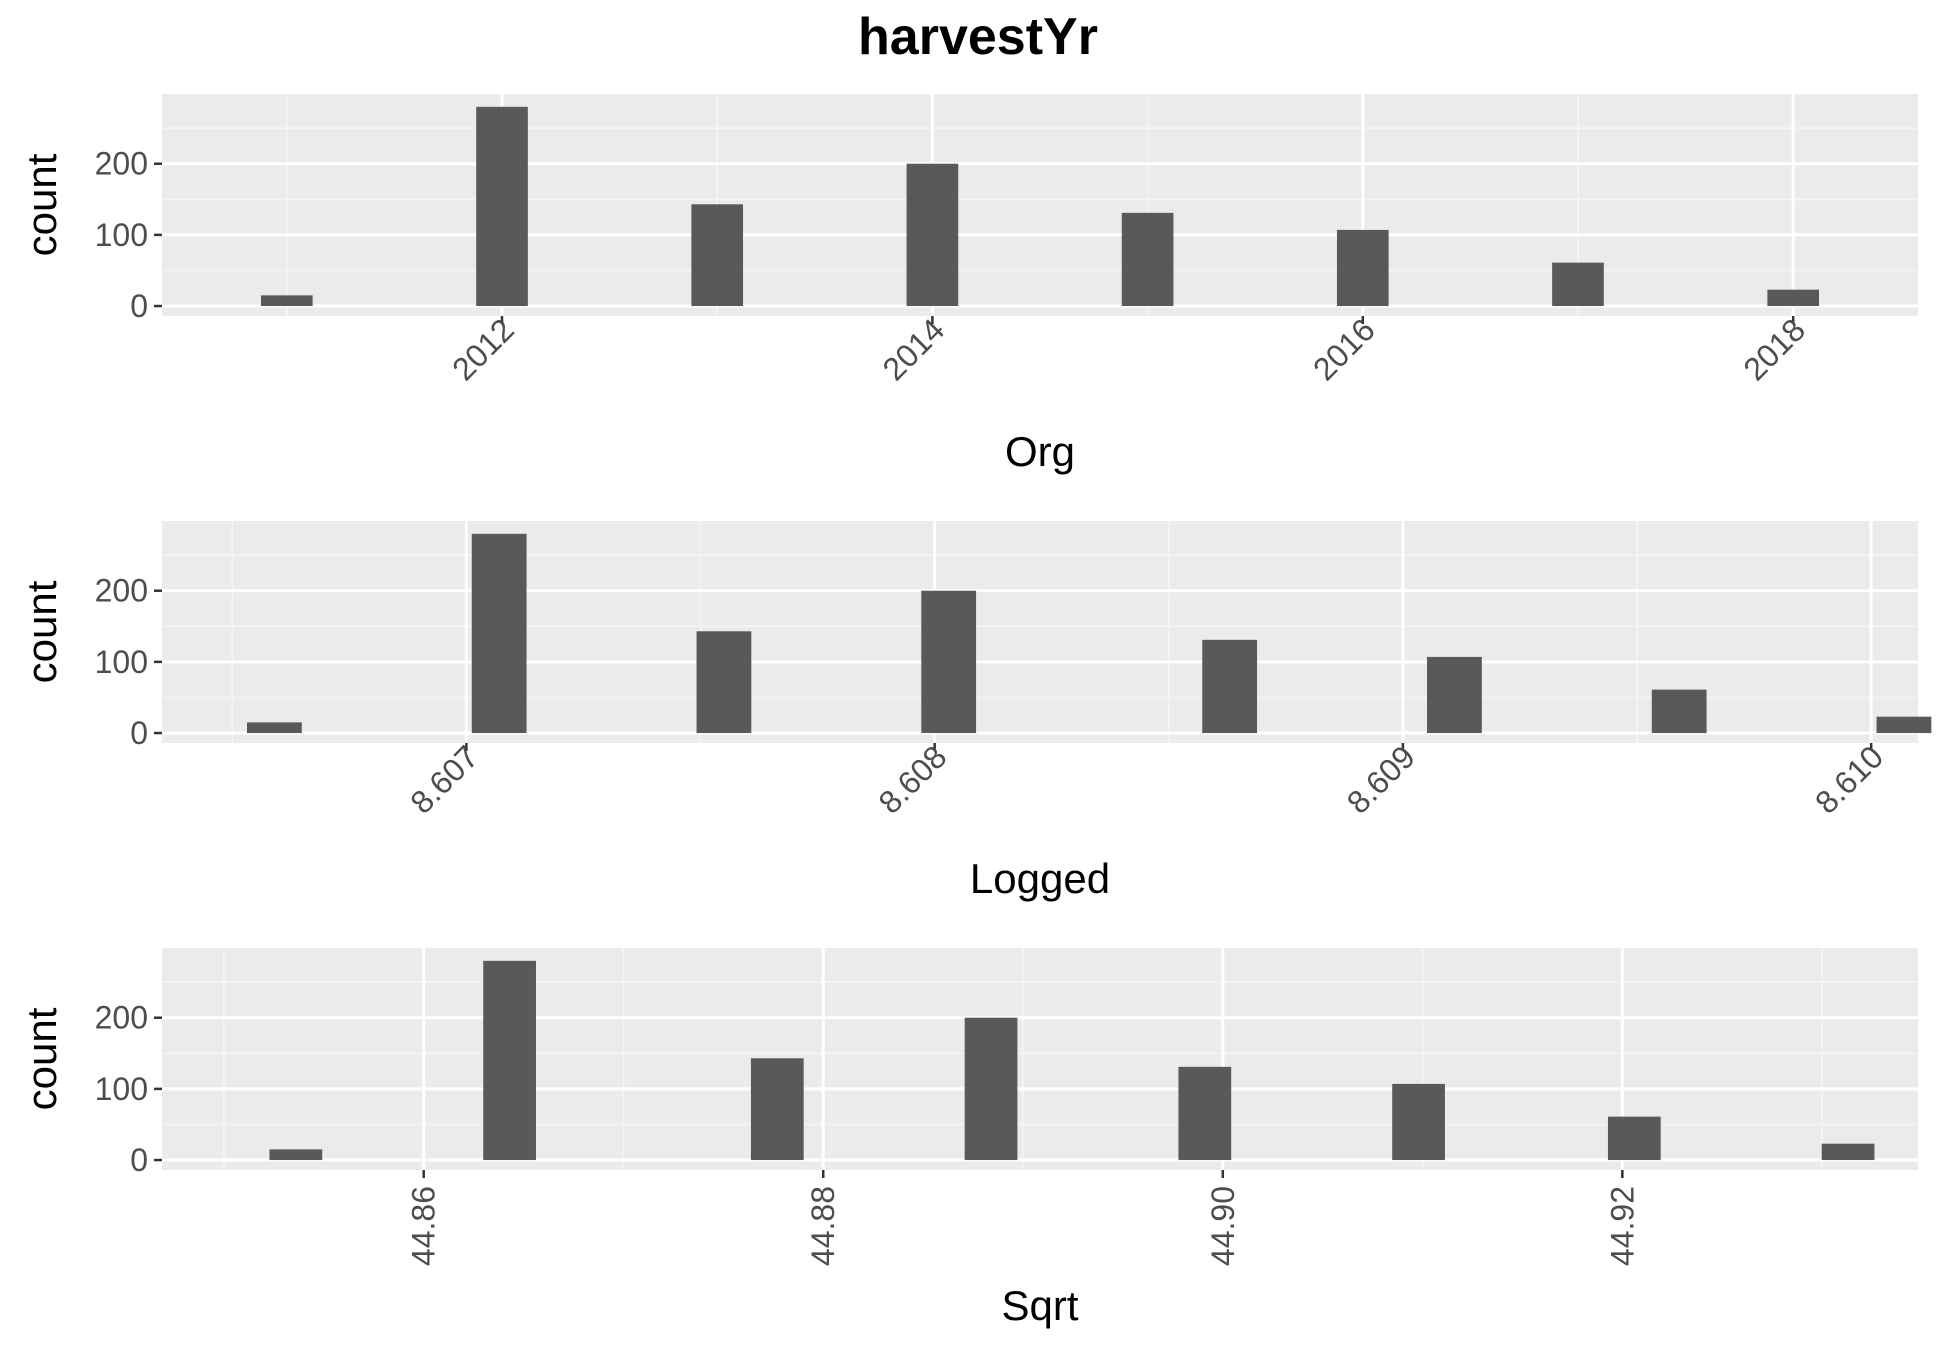 Image resolution: width=1950 pixels, height=1349 pixels. What do you see at coordinates (1040, 878) in the screenshot?
I see `x-axis-title: Logged` at bounding box center [1040, 878].